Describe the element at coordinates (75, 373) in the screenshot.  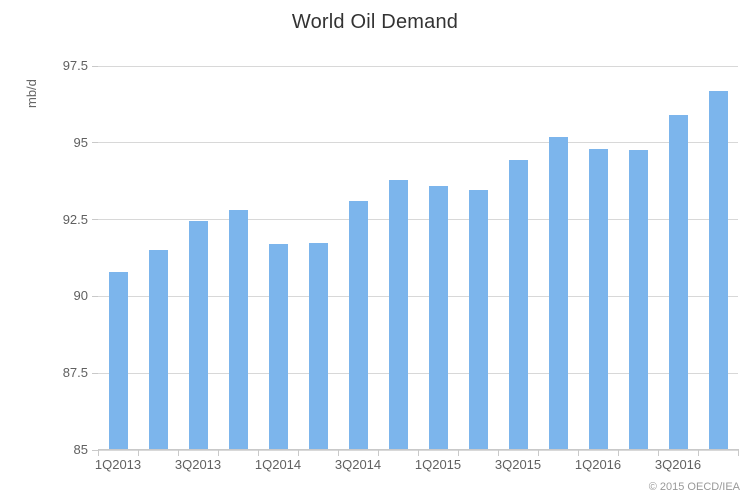
I see `y-axis-tick-label: 87.5` at that location.